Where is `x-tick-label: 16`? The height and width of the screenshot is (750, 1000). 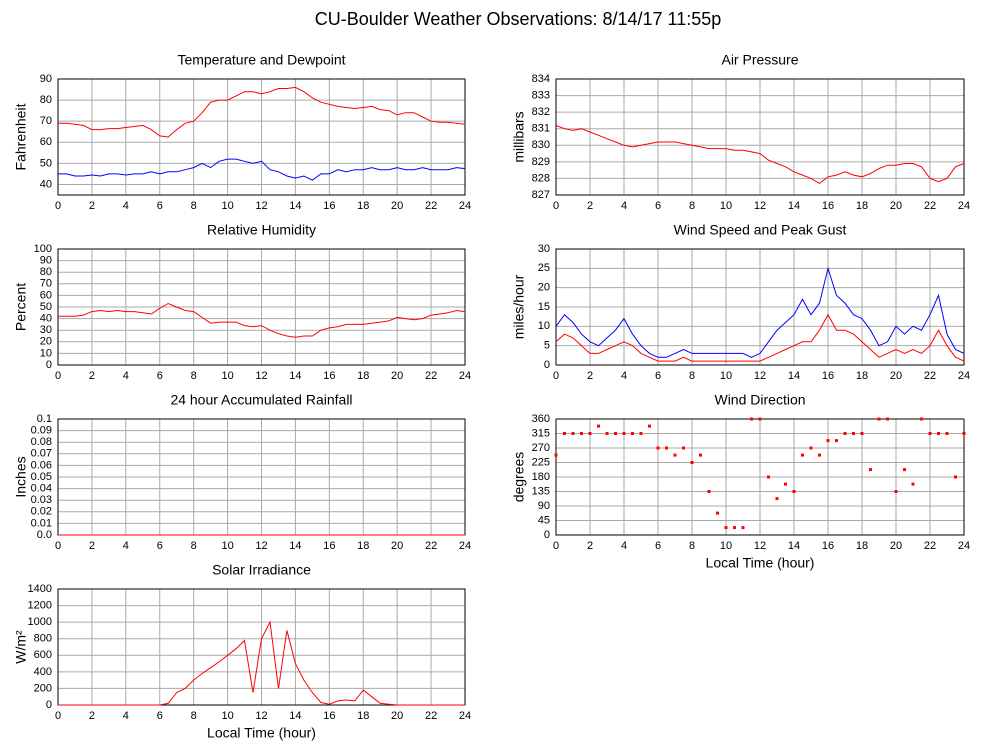 x-tick-label: 16 is located at coordinates (329, 716).